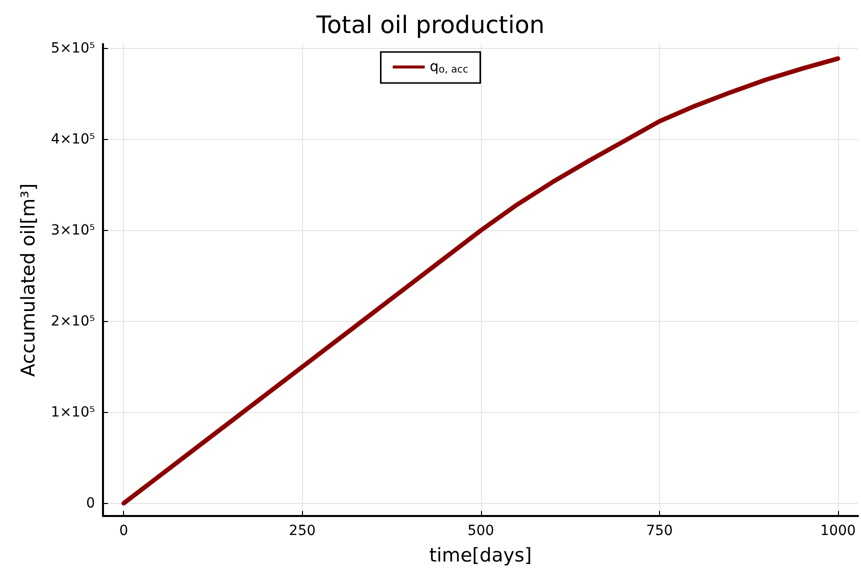 This screenshot has width=861, height=571. What do you see at coordinates (302, 531) in the screenshot?
I see `x-tick-label: 250` at bounding box center [302, 531].